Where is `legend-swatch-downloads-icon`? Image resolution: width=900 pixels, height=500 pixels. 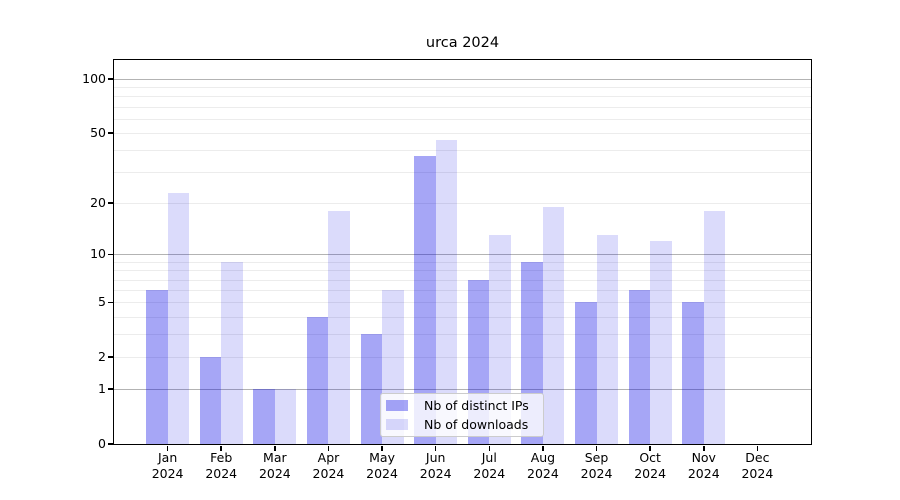 legend-swatch-downloads-icon is located at coordinates (397, 424).